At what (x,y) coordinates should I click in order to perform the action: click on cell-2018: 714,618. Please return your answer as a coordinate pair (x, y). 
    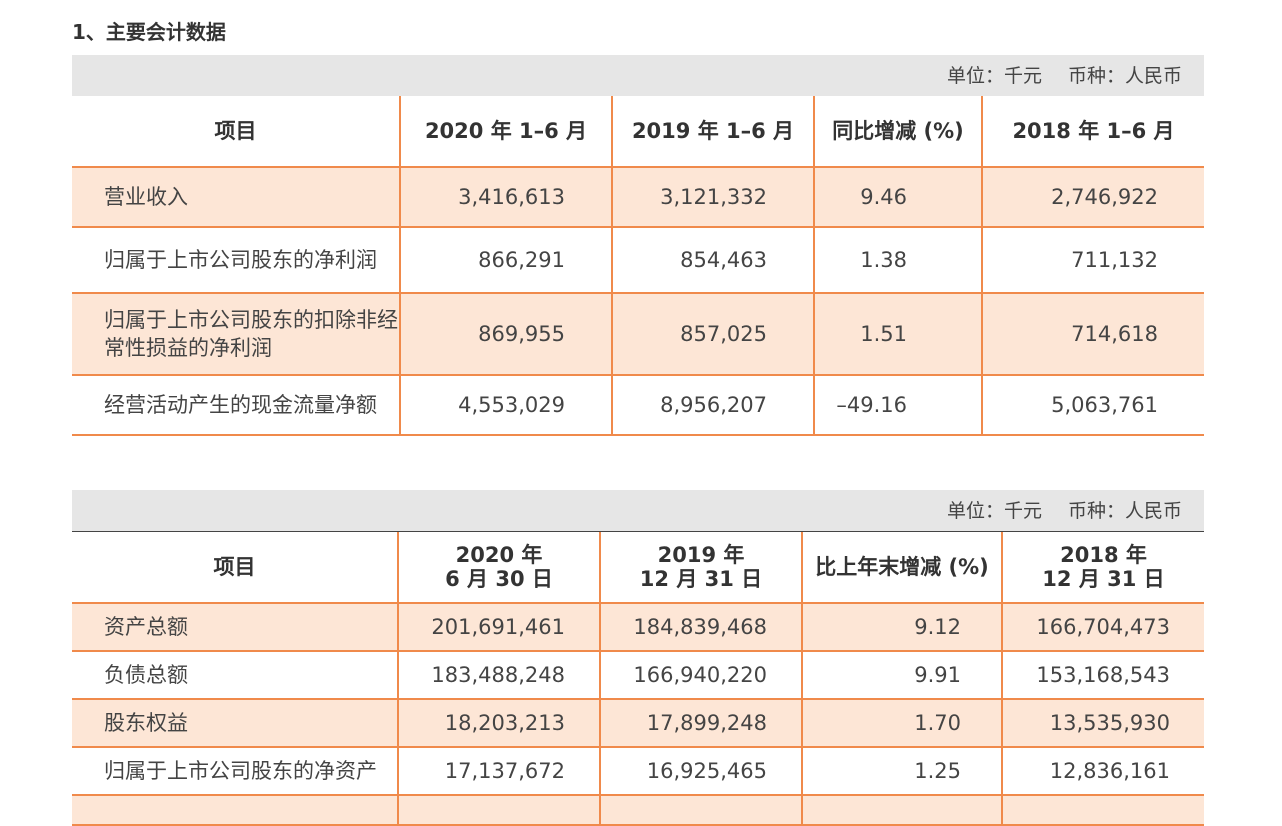
    Looking at the image, I should click on (1093, 334).